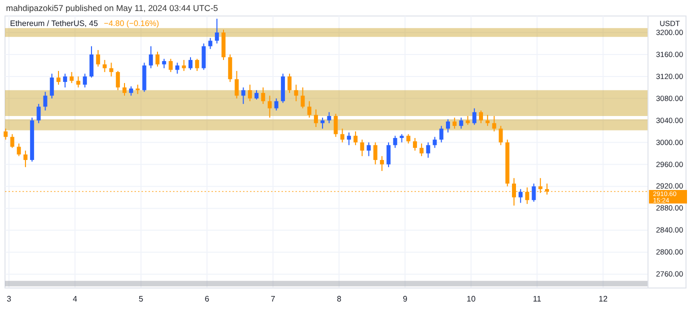 The width and height of the screenshot is (690, 322). I want to click on x-tick-label: 3, so click(9, 299).